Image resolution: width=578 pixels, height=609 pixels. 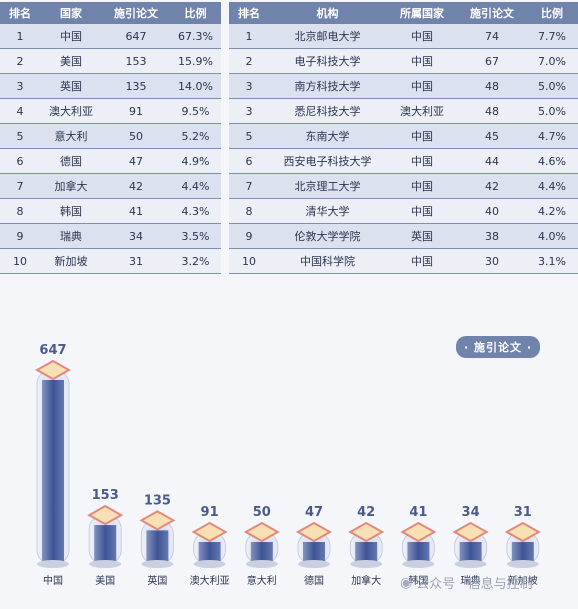 What do you see at coordinates (327, 136) in the screenshot?
I see `table-cell: 东南大学` at bounding box center [327, 136].